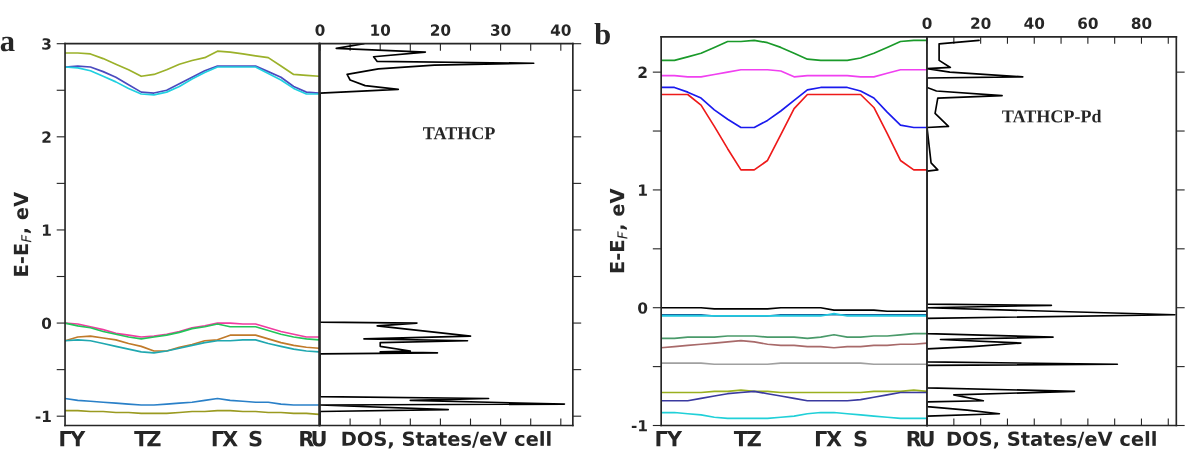 The height and width of the screenshot is (460, 1187). I want to click on y-tick-label: 3, so click(46, 44).